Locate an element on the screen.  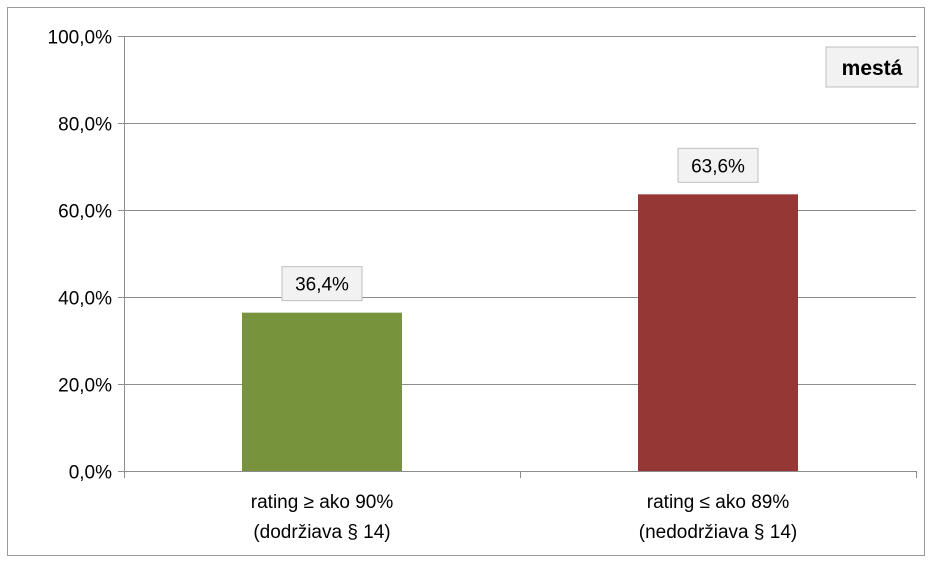
y-tick-label: 0,0% is located at coordinates (90, 473).